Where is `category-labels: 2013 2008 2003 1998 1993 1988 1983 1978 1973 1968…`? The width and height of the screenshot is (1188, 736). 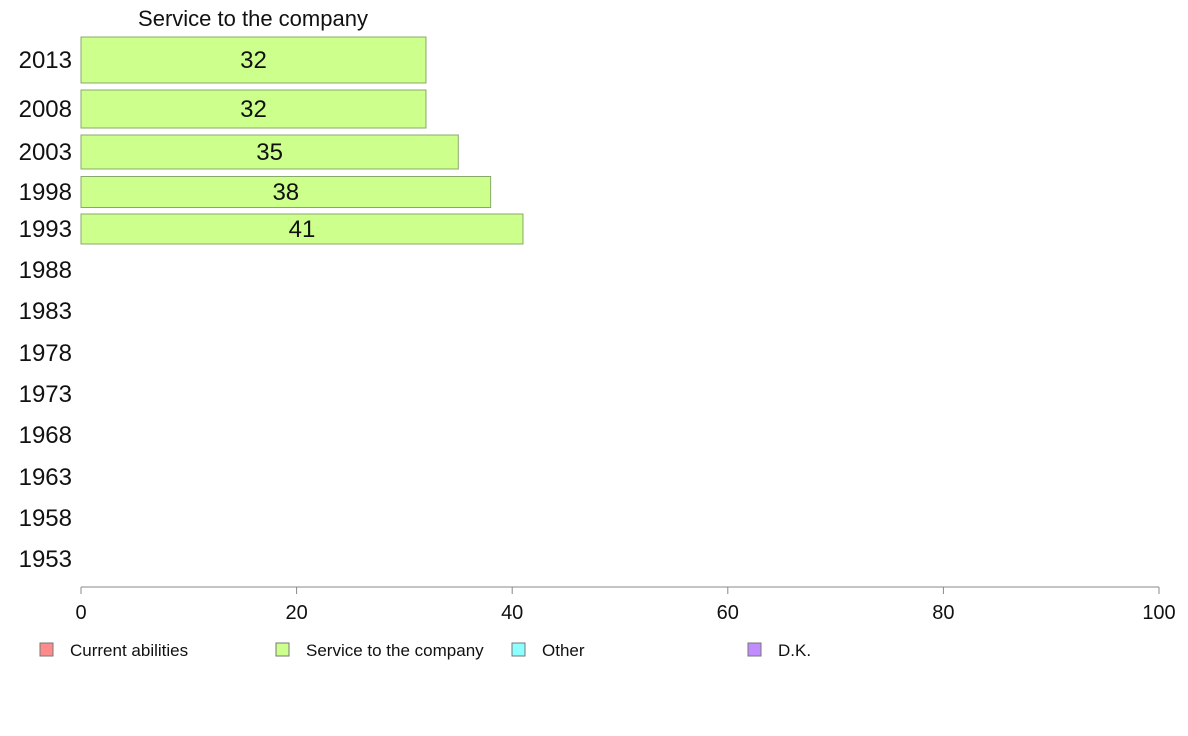
category-labels: 2013 2008 2003 1998 1993 1988 1983 1978 1973 1968… is located at coordinates (45, 310).